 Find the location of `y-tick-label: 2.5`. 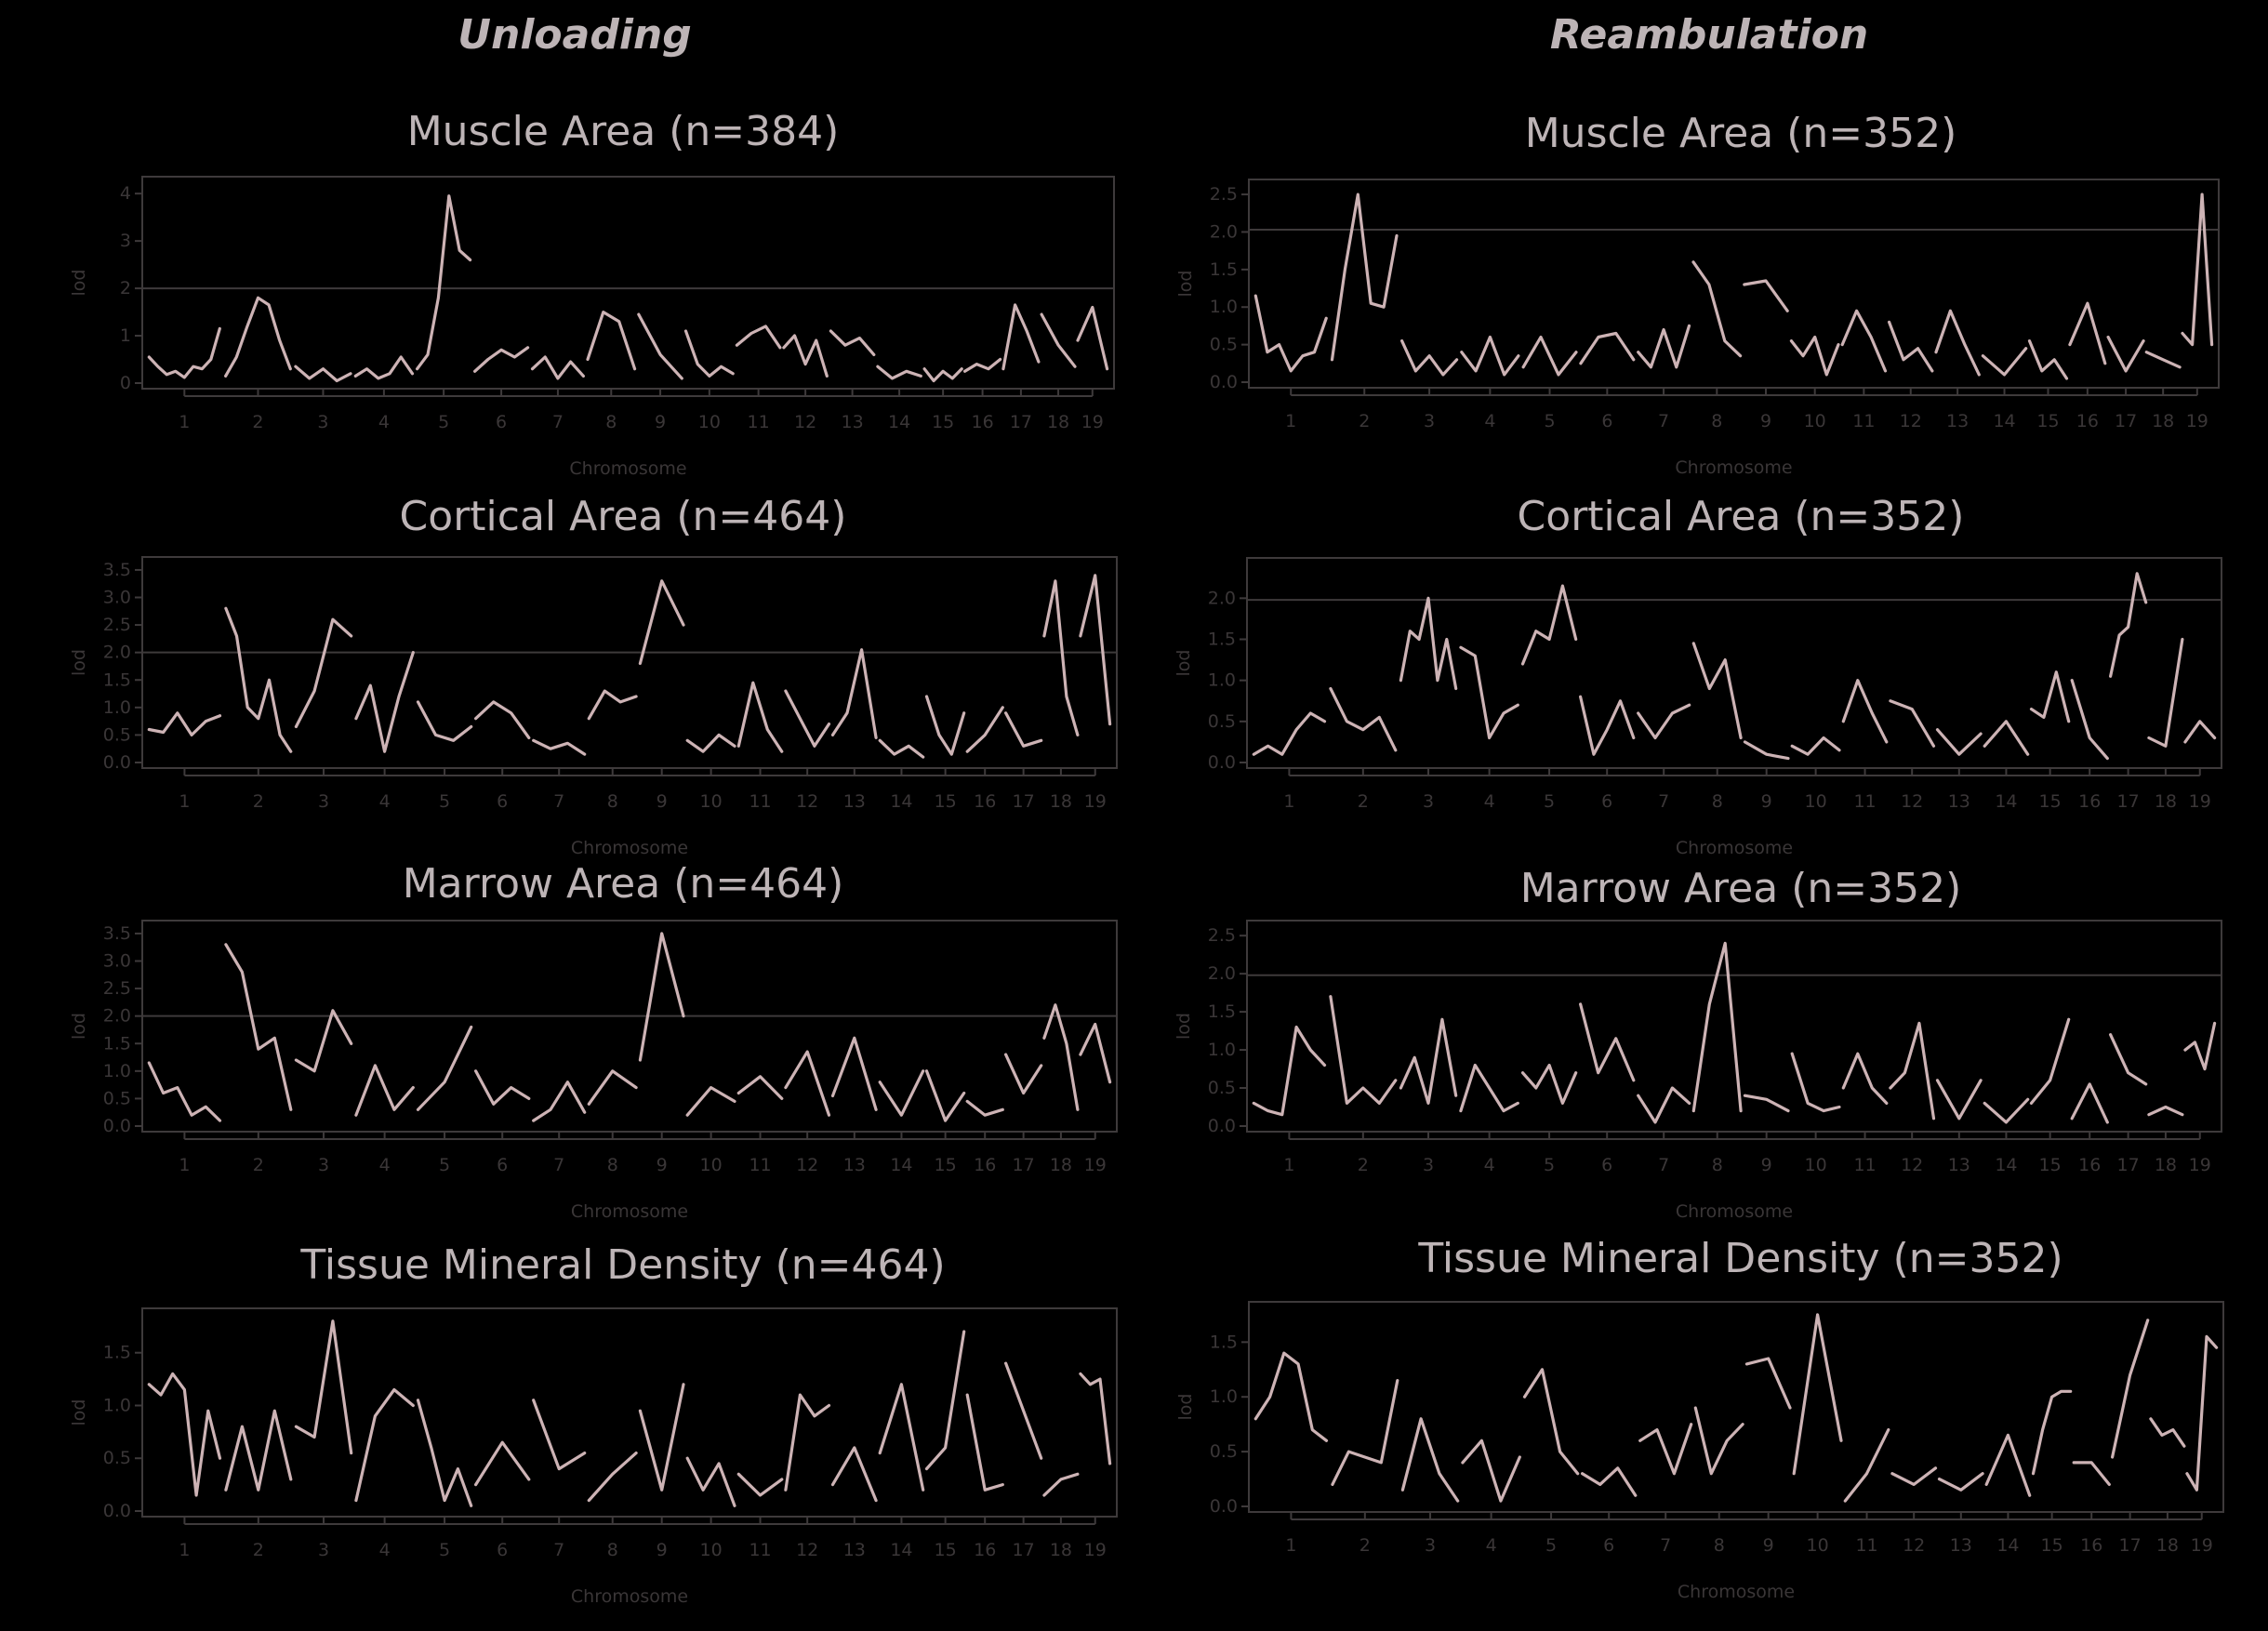

y-tick-label: 2.5 is located at coordinates (117, 625).